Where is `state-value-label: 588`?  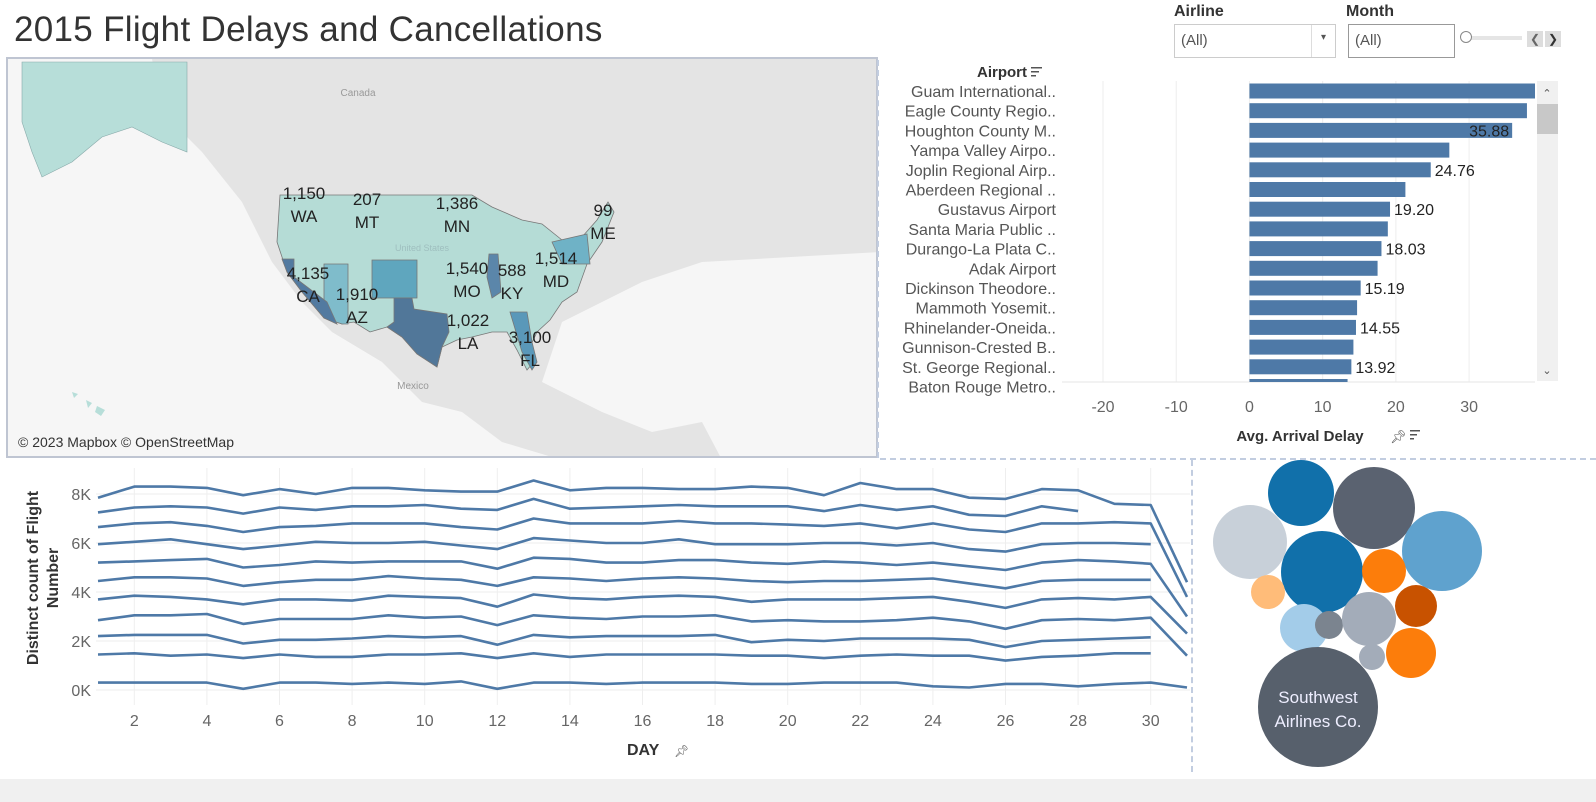 state-value-label: 588 is located at coordinates (512, 270).